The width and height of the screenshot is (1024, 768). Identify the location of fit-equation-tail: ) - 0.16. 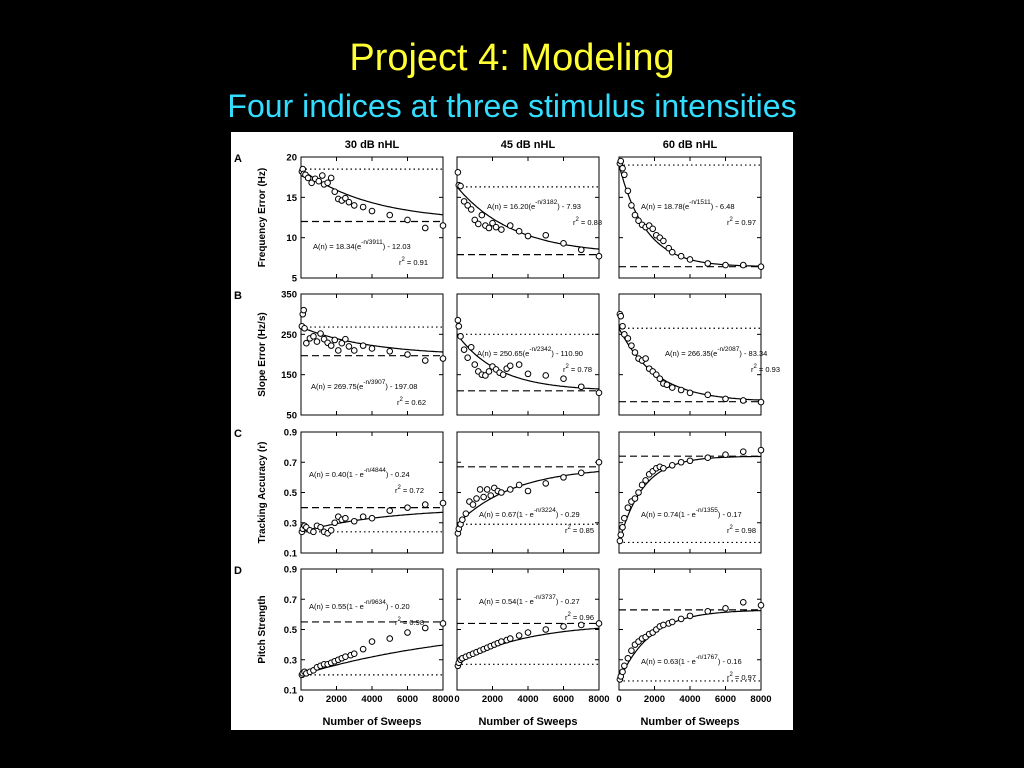
(730, 661).